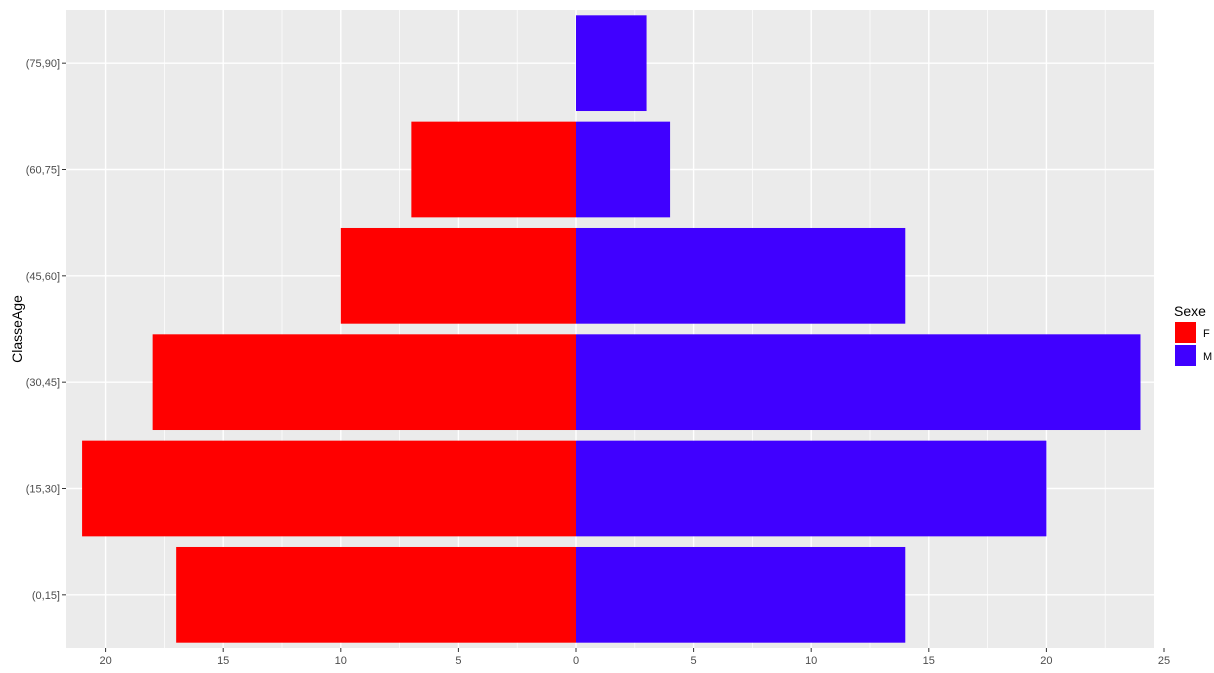 The width and height of the screenshot is (1214, 673). Describe the element at coordinates (1190, 311) in the screenshot. I see `legend-title: Sexe` at that location.